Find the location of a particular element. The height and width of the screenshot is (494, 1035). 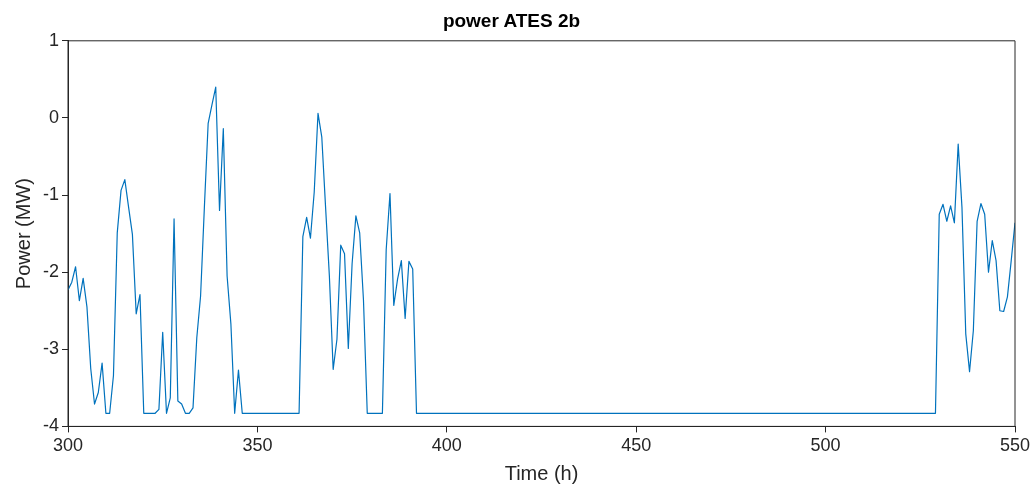

x-tick-label: 550 is located at coordinates (1015, 445).